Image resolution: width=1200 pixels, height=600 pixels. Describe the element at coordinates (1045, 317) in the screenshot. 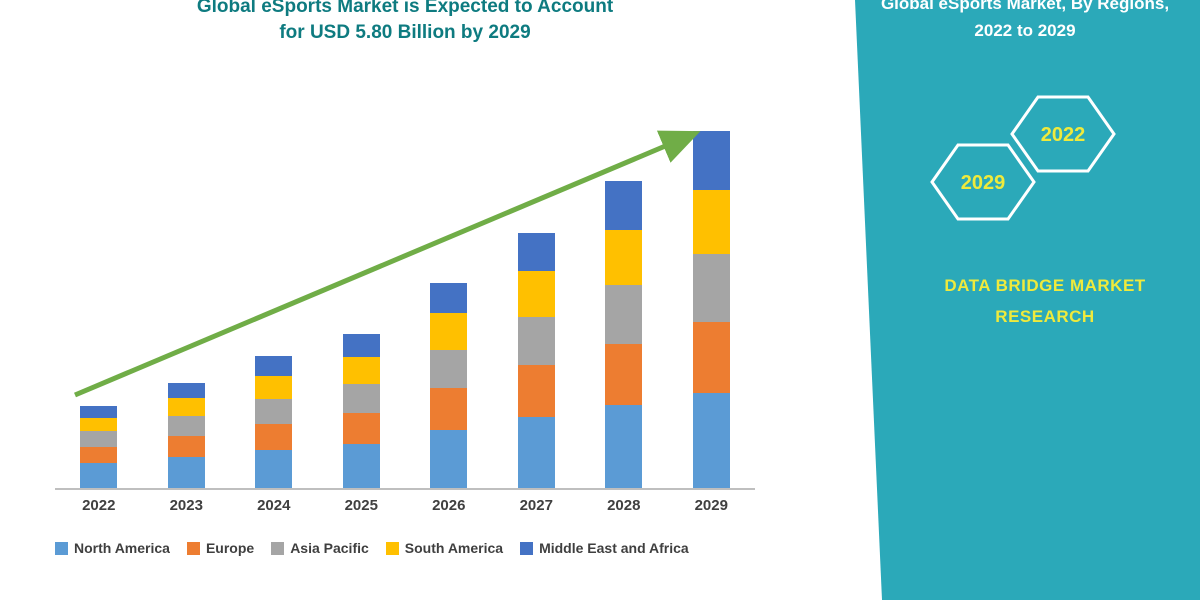

I see `brand-line2: RESEARCH` at that location.